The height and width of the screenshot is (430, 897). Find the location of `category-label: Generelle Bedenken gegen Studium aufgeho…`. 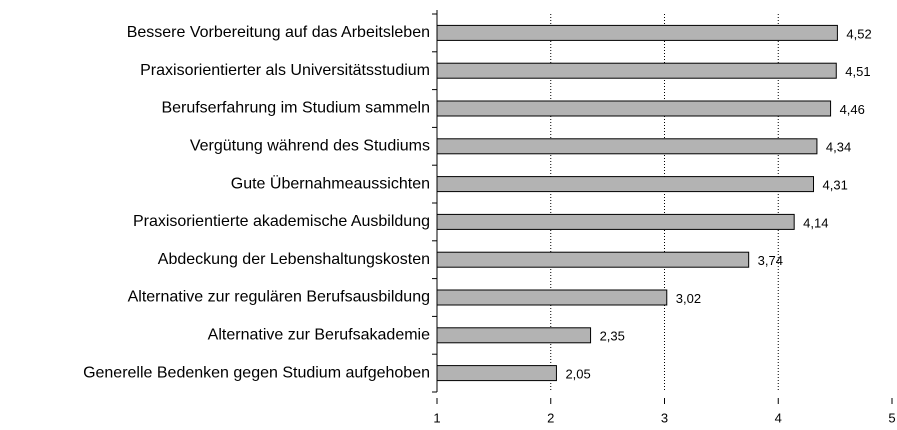

category-label: Generelle Bedenken gegen Studium aufgeho… is located at coordinates (256, 372).